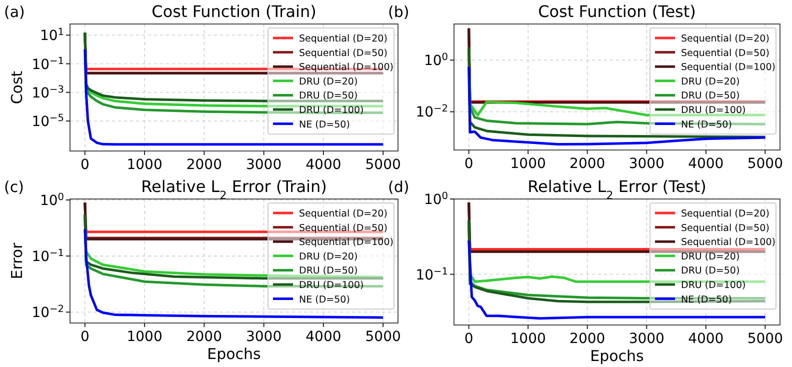 This screenshot has height=367, width=792. What do you see at coordinates (617, 189) in the screenshot?
I see `chart-title: Relative L$_{2}$ Error (Test)` at bounding box center [617, 189].